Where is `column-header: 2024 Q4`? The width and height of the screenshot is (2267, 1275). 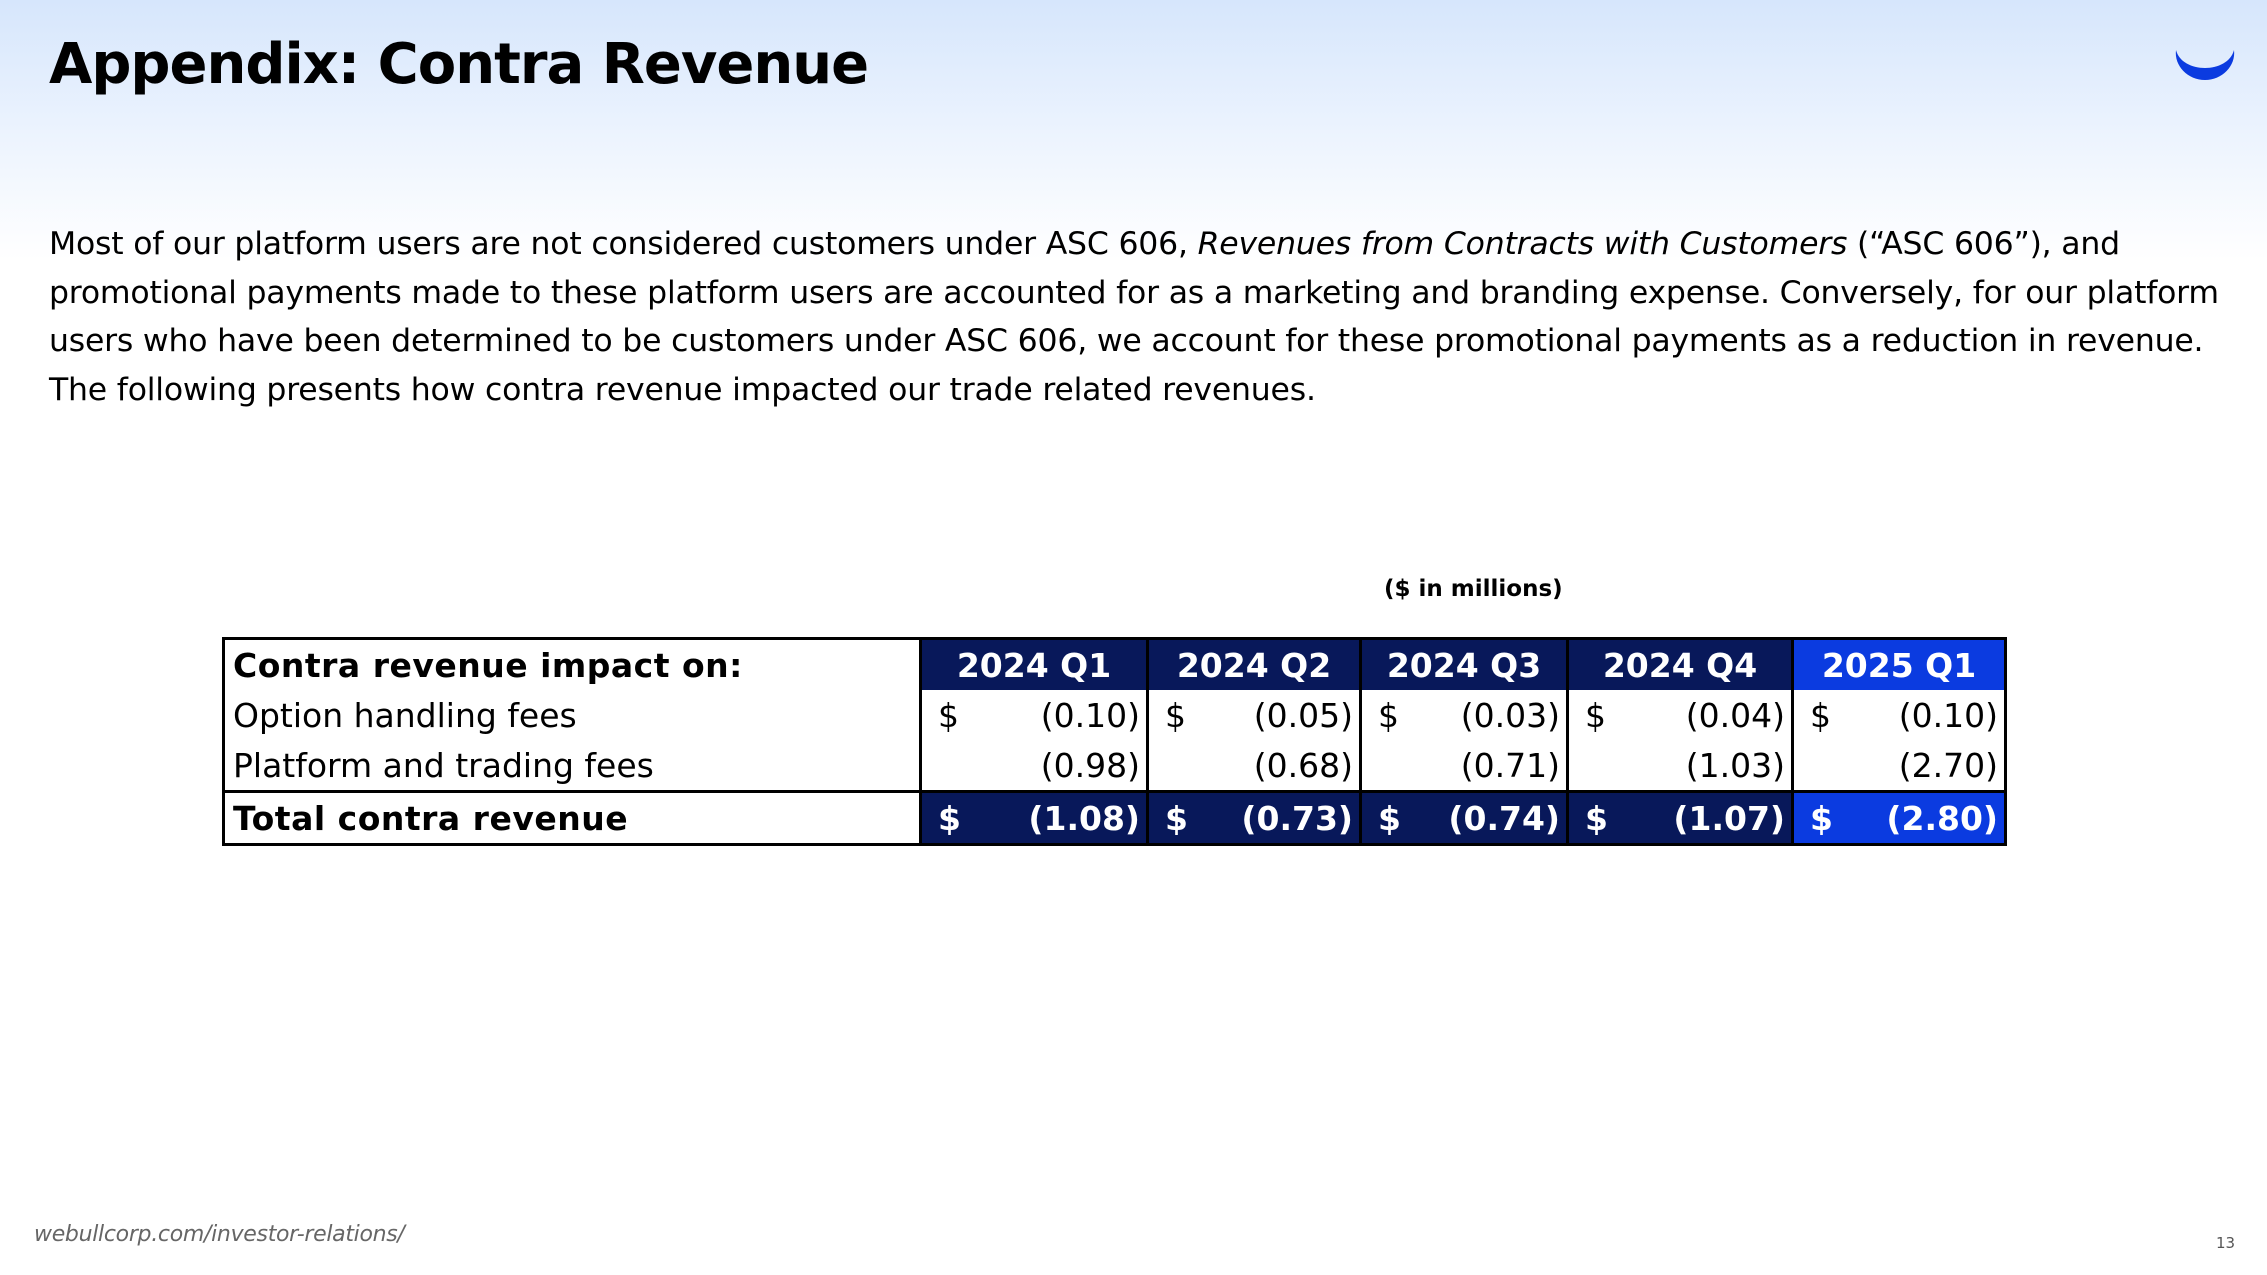 column-header: 2024 Q4 is located at coordinates (1680, 663).